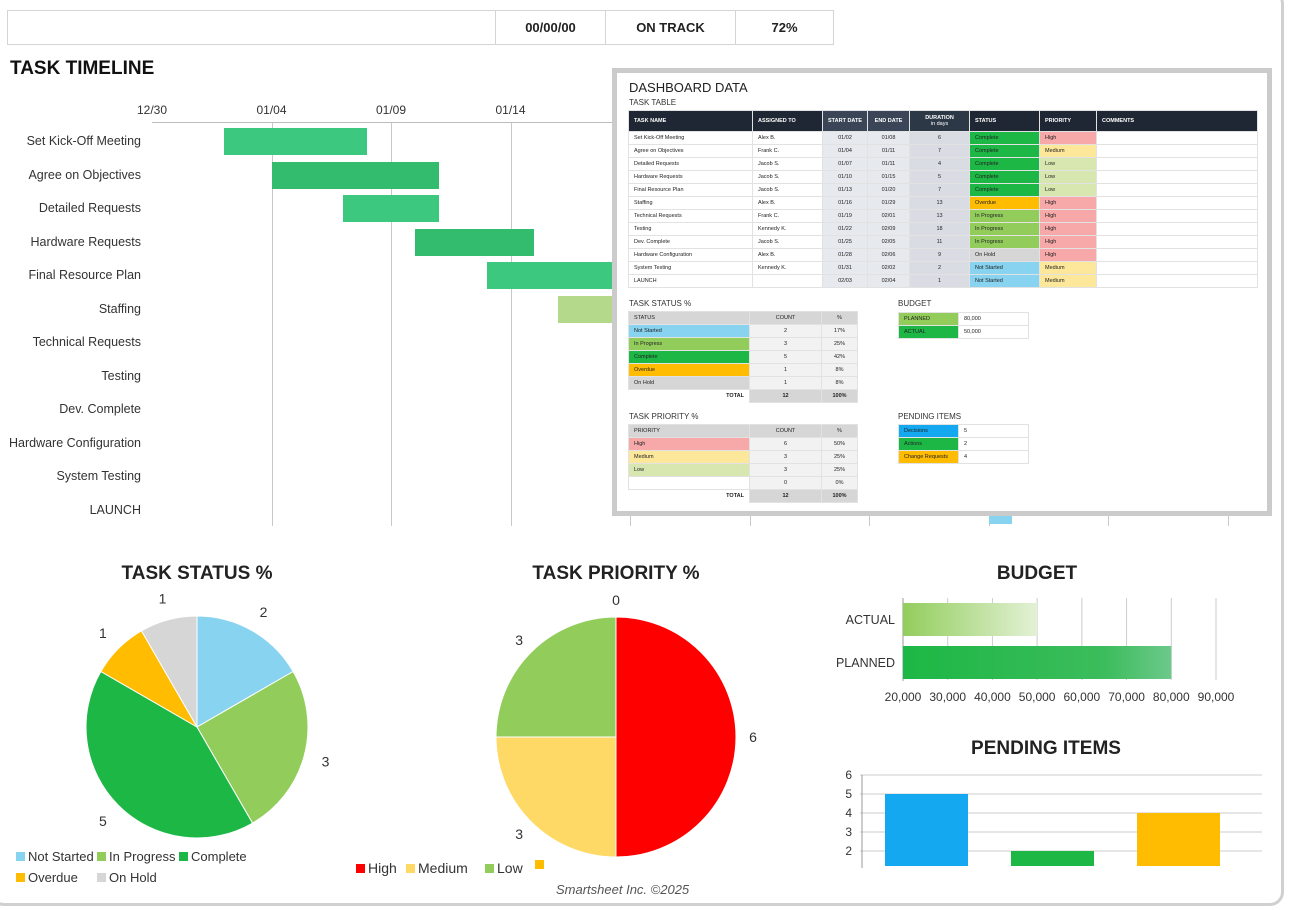 The image size is (1289, 910). What do you see at coordinates (839, 370) in the screenshot?
I see `cell-percent: 8%` at bounding box center [839, 370].